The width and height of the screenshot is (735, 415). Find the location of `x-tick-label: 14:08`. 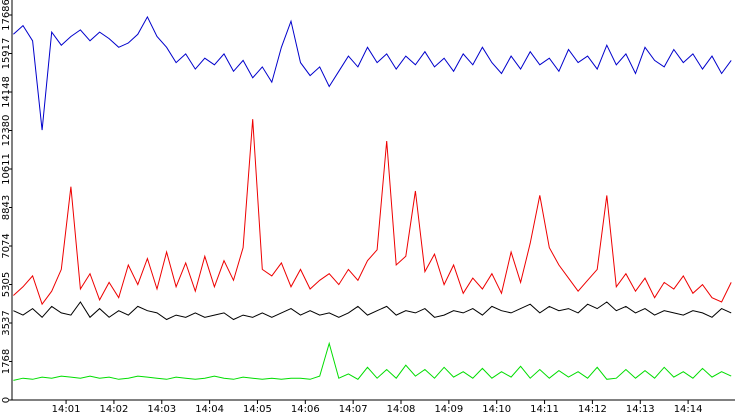

x-tick-label: 14:08 is located at coordinates (401, 409).